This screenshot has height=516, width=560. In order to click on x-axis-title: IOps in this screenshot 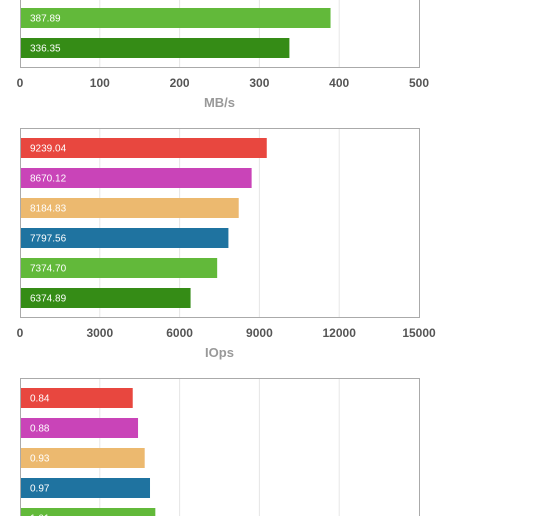, I will do `click(219, 352)`.